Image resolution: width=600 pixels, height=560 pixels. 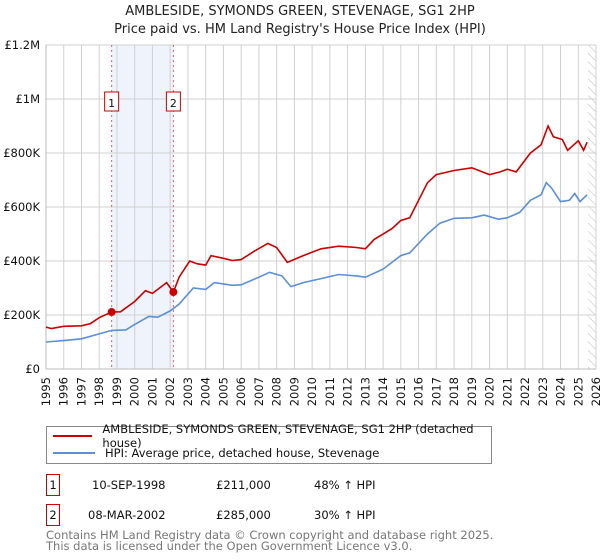 I want to click on sale-price: £211,000, so click(x=243, y=485).